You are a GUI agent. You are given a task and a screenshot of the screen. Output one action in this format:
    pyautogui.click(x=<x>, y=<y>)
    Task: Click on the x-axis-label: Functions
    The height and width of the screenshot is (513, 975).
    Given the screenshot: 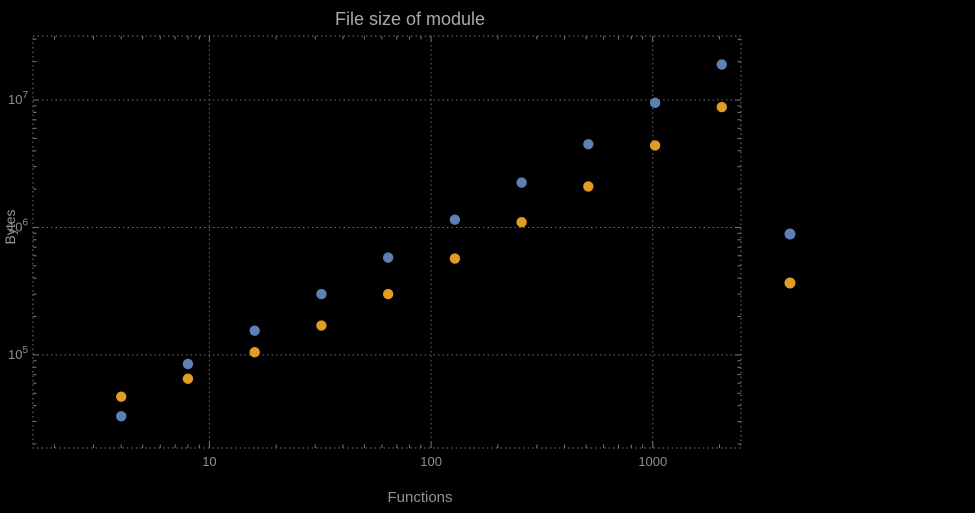 What is the action you would take?
    pyautogui.click(x=420, y=497)
    